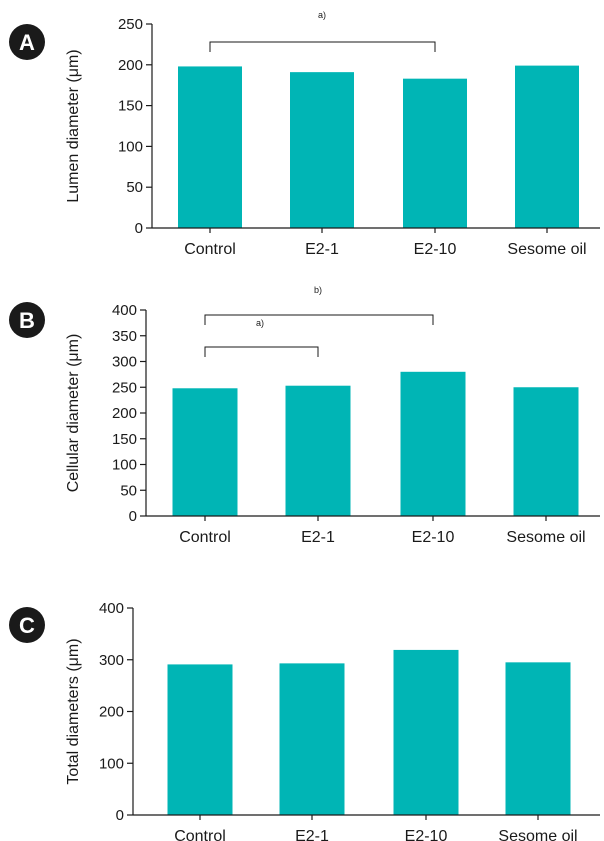  I want to click on y-axis-title: Total diameters (μm), so click(73, 711).